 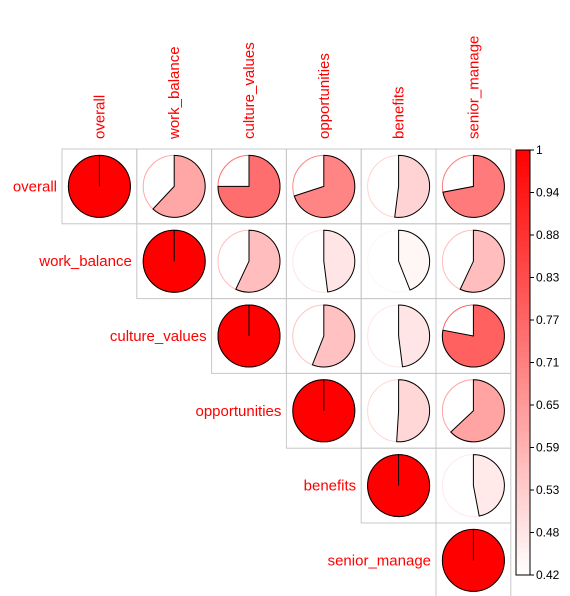 What do you see at coordinates (249, 336) in the screenshot?
I see `cell-culture_values-culture_values` at bounding box center [249, 336].